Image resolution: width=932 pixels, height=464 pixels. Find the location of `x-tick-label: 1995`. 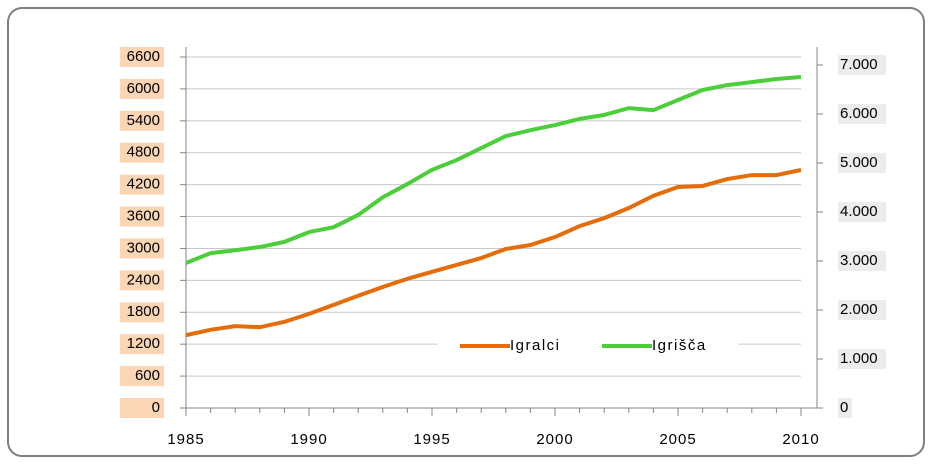

x-tick-label: 1995 is located at coordinates (431, 439).